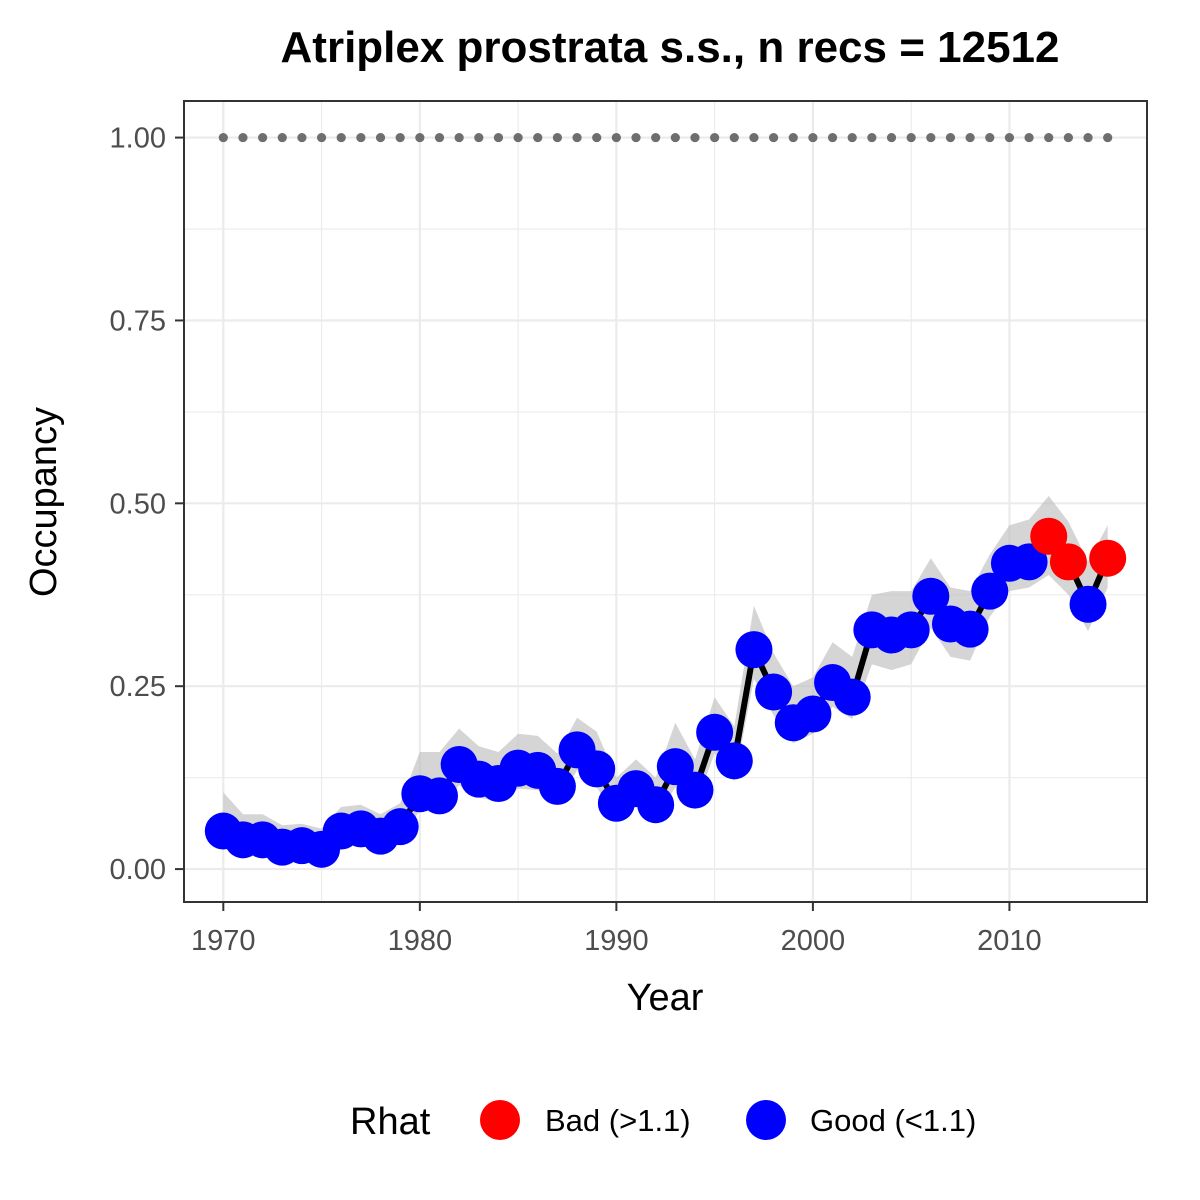 The height and width of the screenshot is (1200, 1200). Describe the element at coordinates (420, 941) in the screenshot. I see `x-tick-label: 1980` at that location.